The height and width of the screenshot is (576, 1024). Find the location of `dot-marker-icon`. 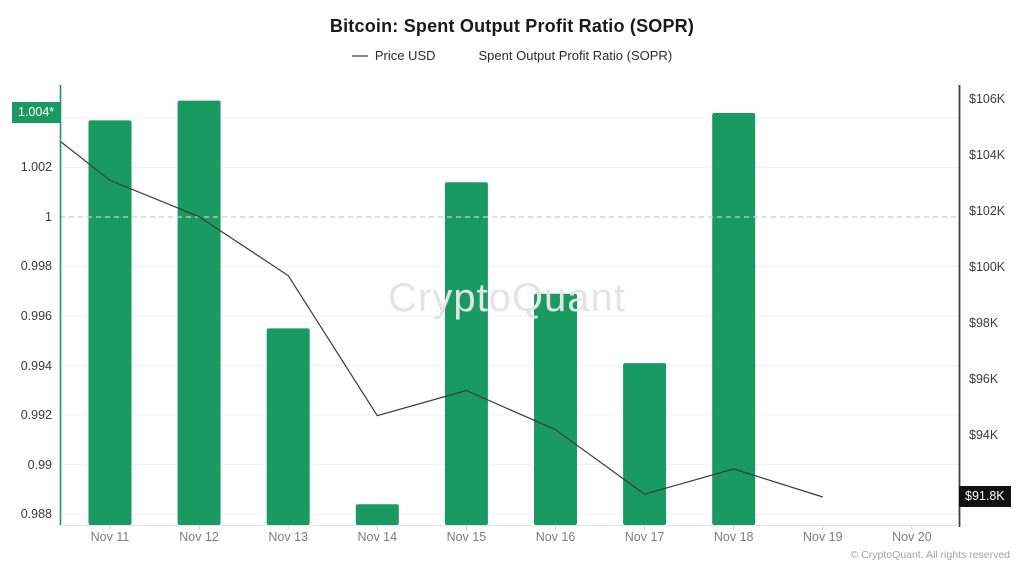

dot-marker-icon is located at coordinates (466, 56).